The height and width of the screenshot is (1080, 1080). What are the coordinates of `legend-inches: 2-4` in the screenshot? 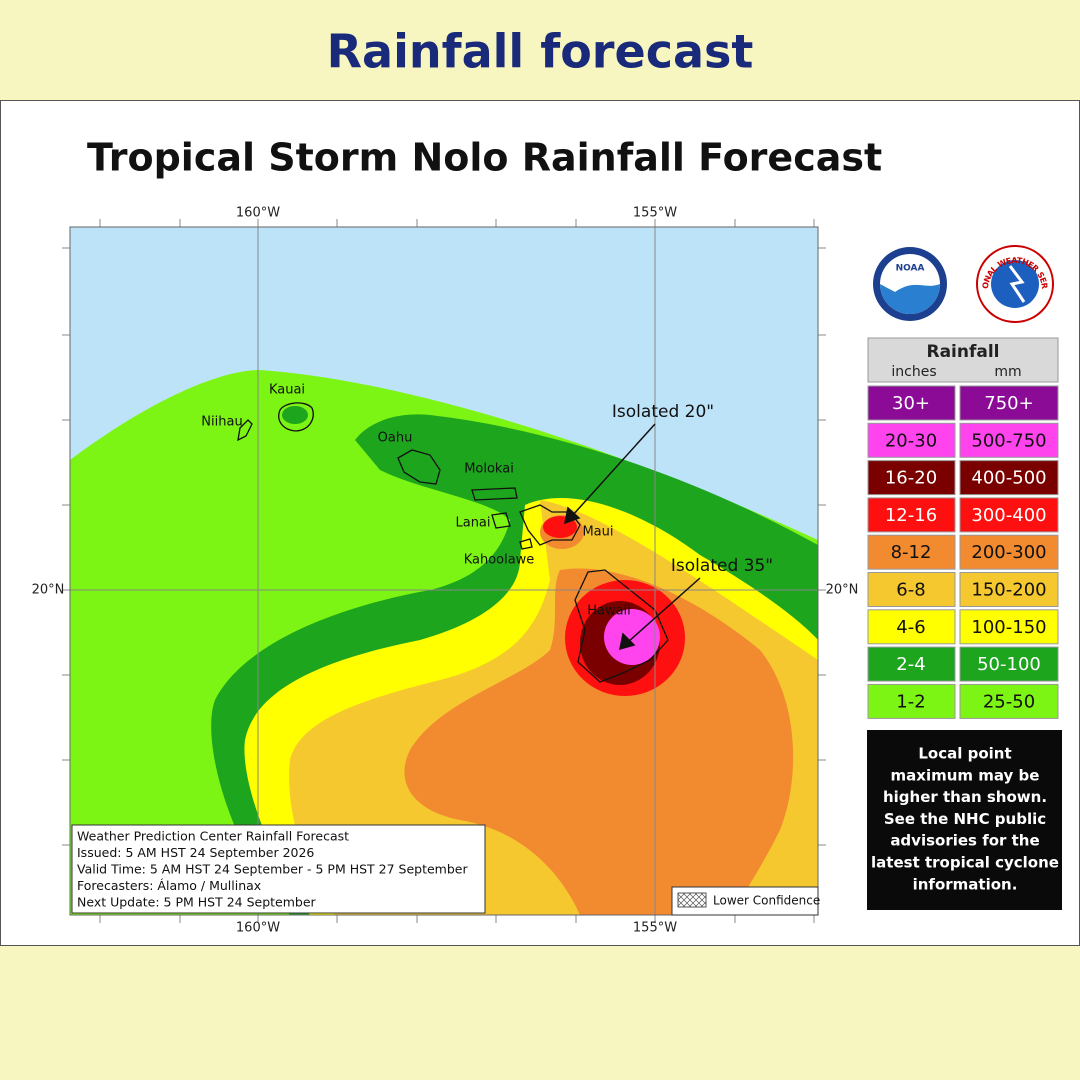 It's located at (910, 664).